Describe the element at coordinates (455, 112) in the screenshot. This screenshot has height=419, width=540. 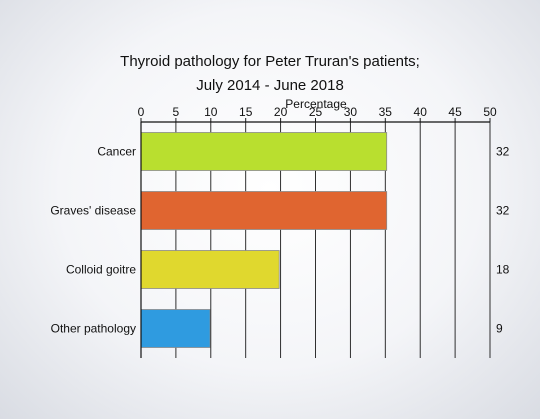
I see `x-tick-label: 45` at that location.